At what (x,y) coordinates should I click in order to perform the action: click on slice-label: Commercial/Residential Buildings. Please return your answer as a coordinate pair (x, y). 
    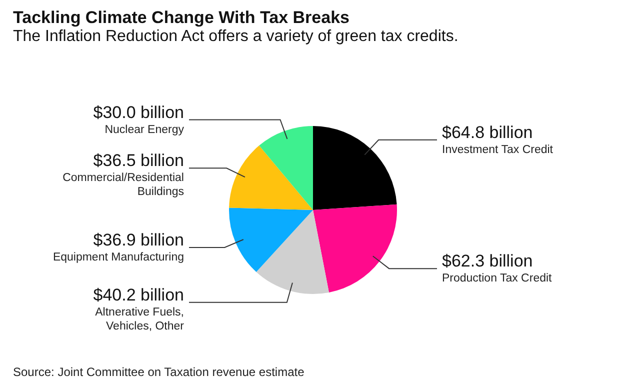
    Looking at the image, I should click on (123, 185).